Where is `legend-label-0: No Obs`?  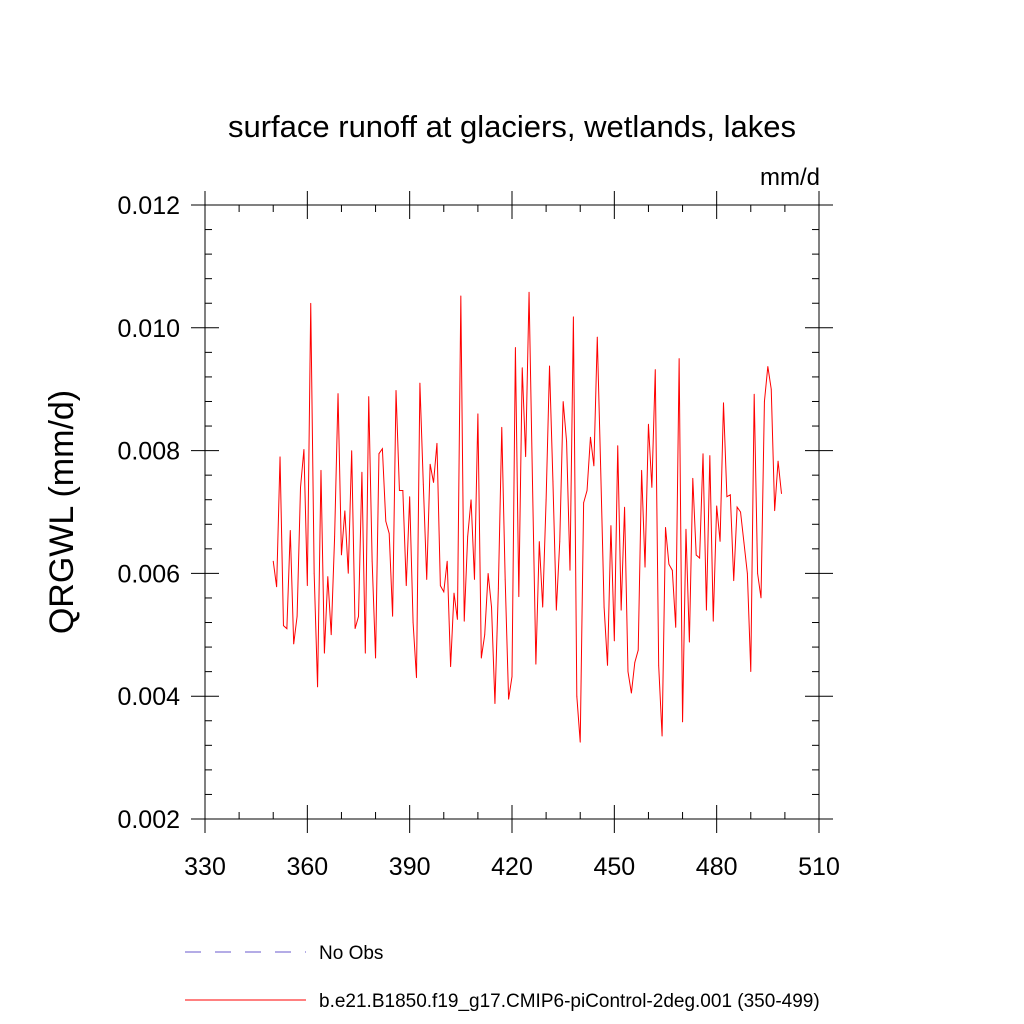
legend-label-0: No Obs is located at coordinates (351, 953).